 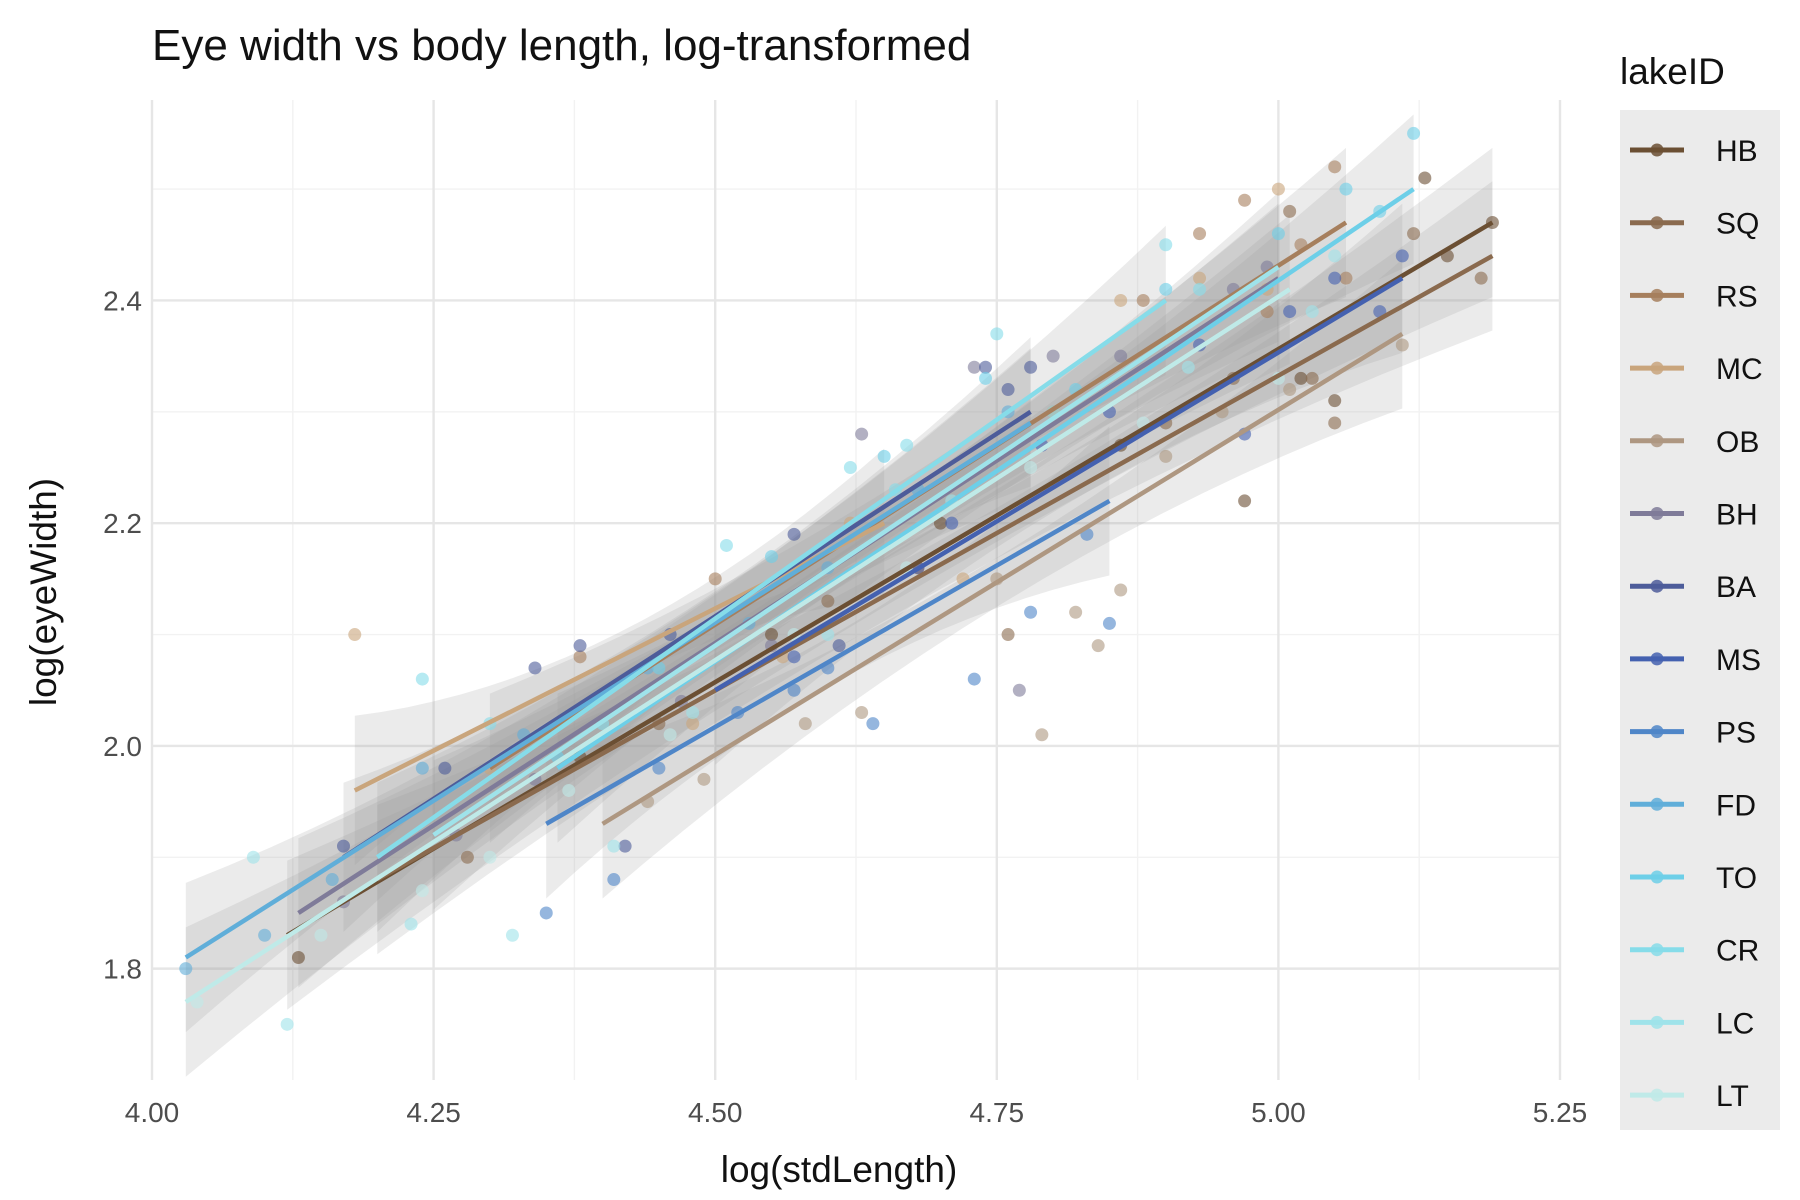 I want to click on legend-key-point-CR, so click(x=1657, y=950).